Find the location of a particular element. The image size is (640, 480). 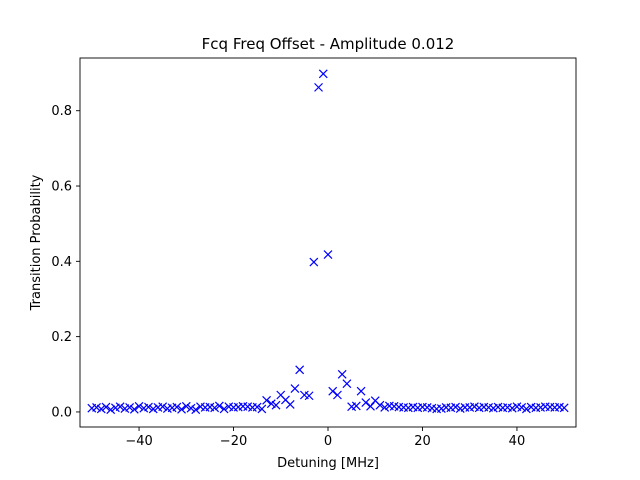

x-axis-label: Detuning [MHz] is located at coordinates (328, 463).